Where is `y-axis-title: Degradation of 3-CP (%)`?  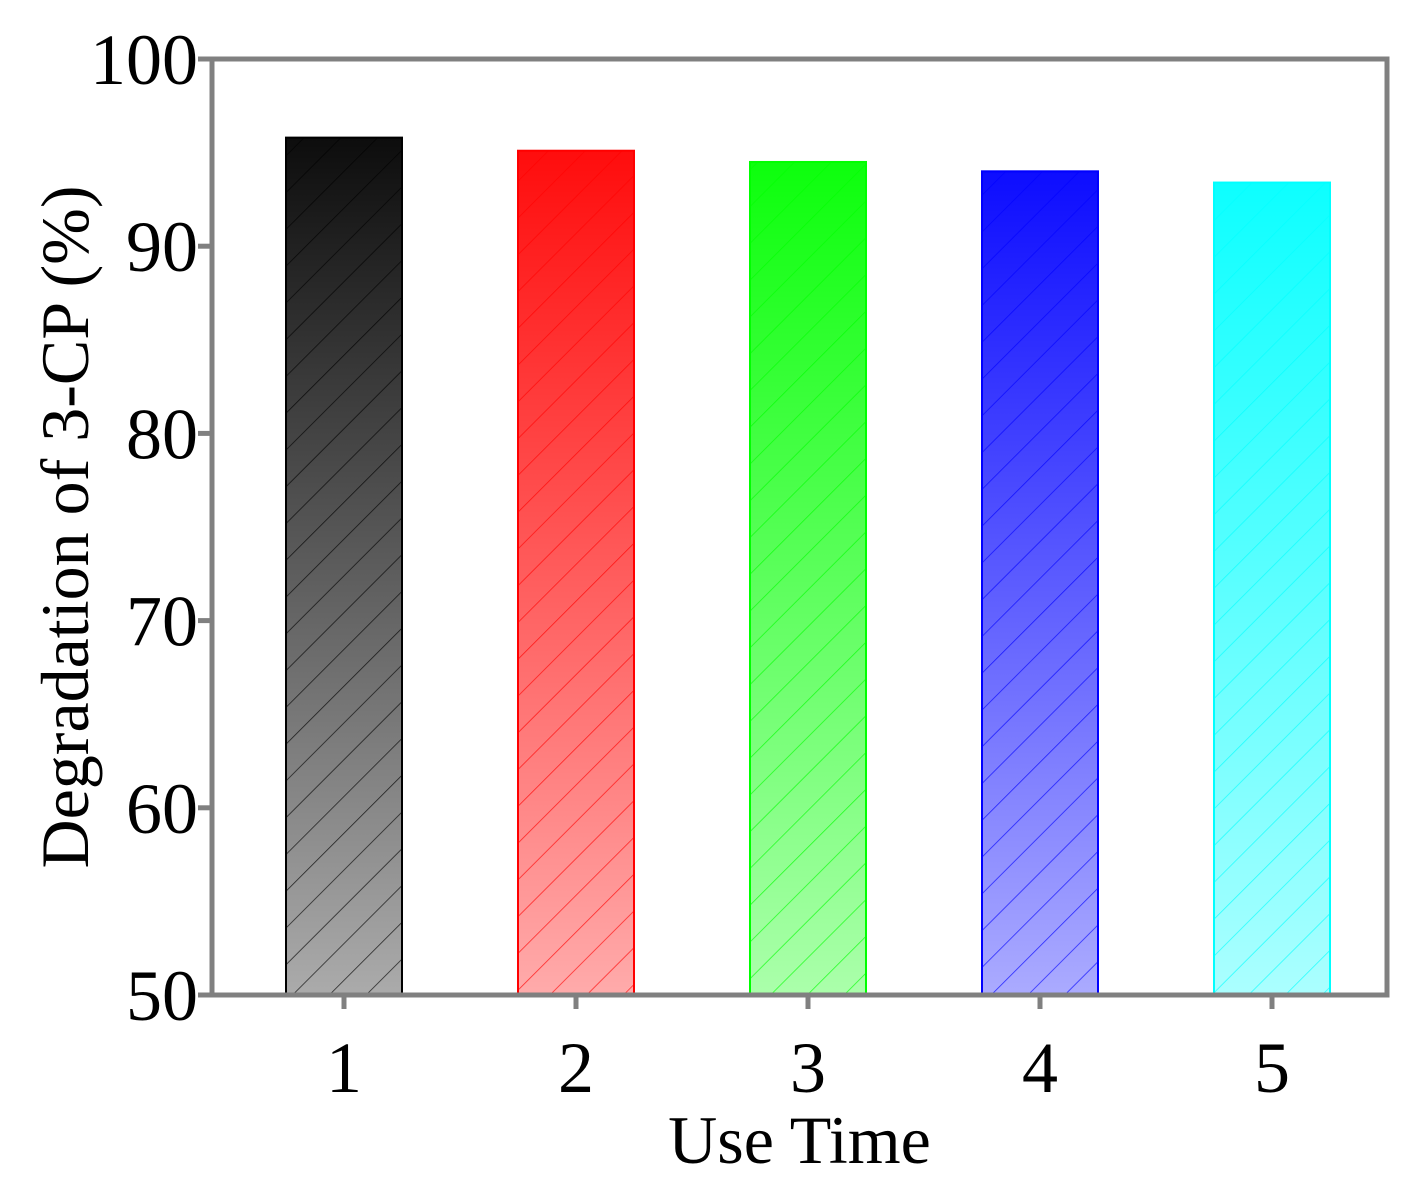 y-axis-title: Degradation of 3-CP (%) is located at coordinates (65, 527).